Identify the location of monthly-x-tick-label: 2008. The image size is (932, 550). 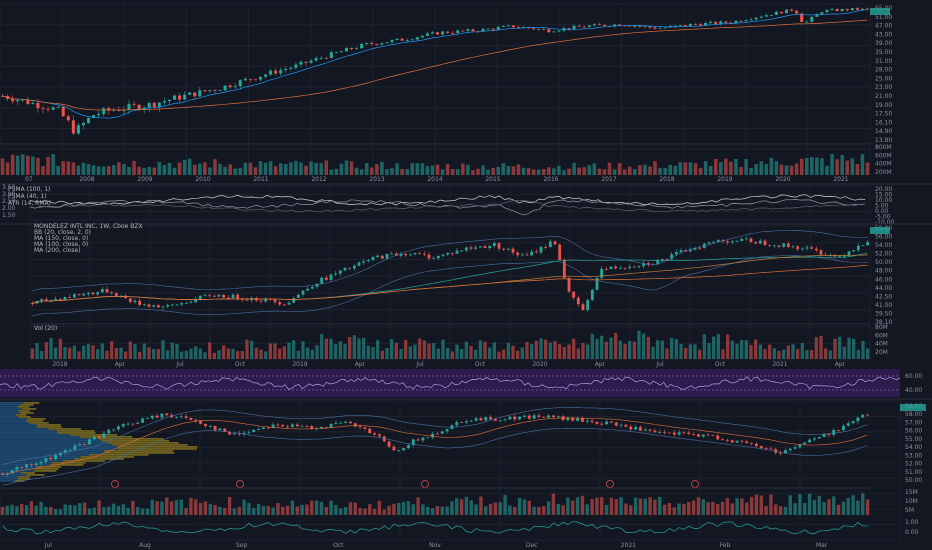
(86, 179).